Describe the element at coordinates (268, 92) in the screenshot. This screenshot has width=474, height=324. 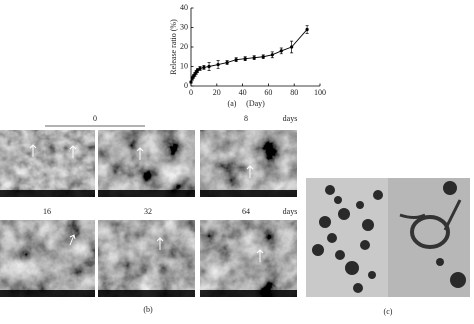
I see `x-tick-label: 60` at that location.